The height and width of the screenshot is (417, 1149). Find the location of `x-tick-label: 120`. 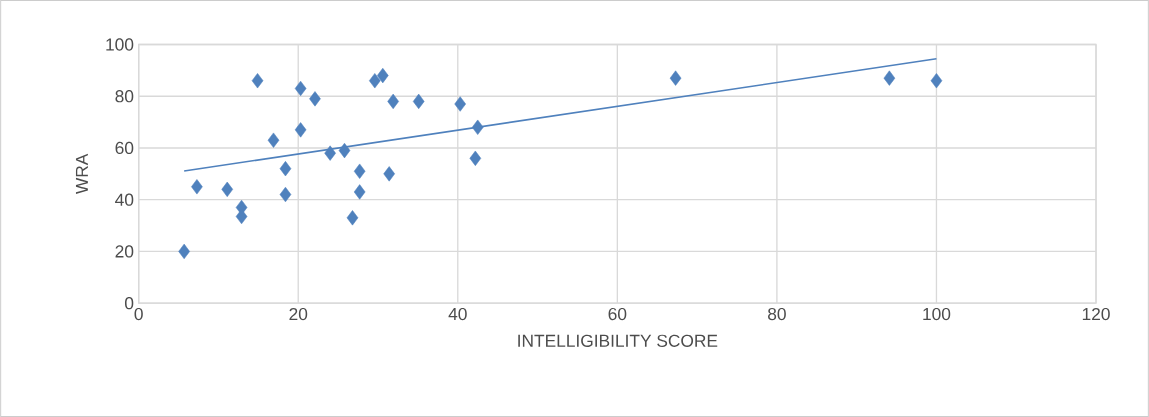

x-tick-label: 120 is located at coordinates (1096, 314).